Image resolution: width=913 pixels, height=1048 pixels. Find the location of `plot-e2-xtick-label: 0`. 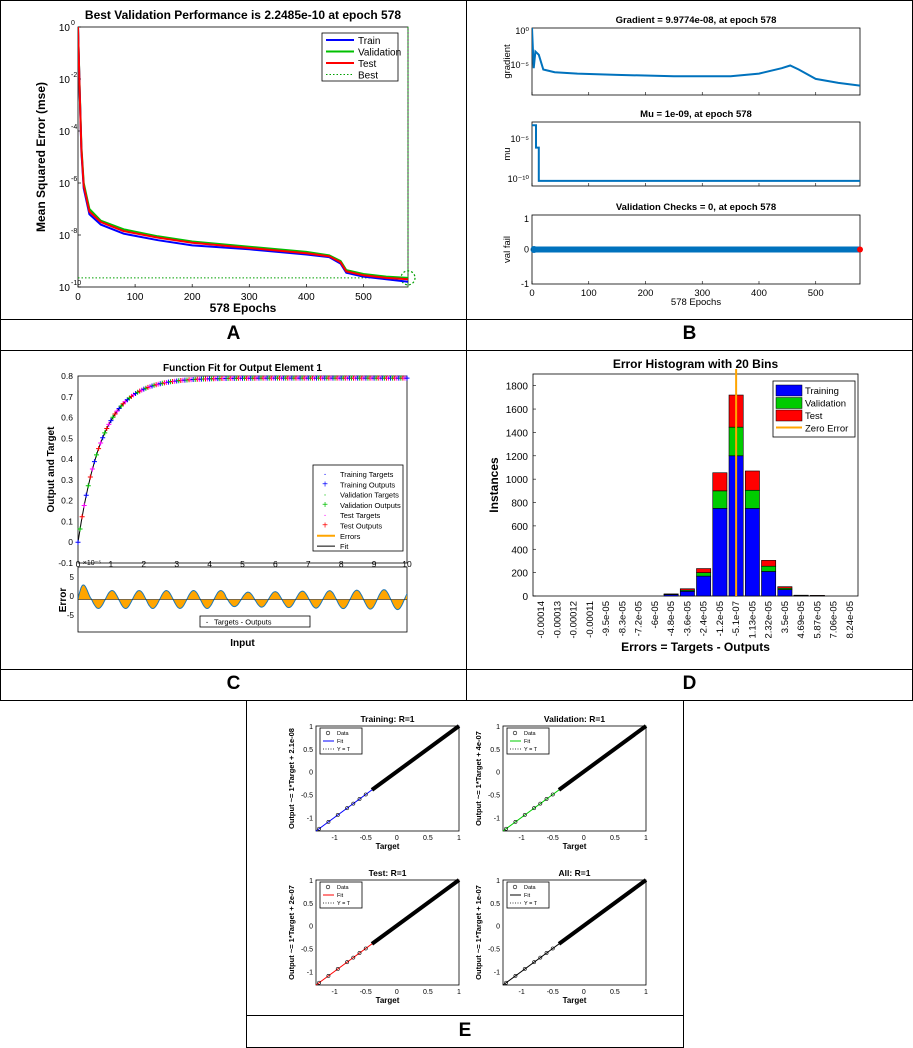

plot-e2-xtick-label: 0 is located at coordinates (584, 838).